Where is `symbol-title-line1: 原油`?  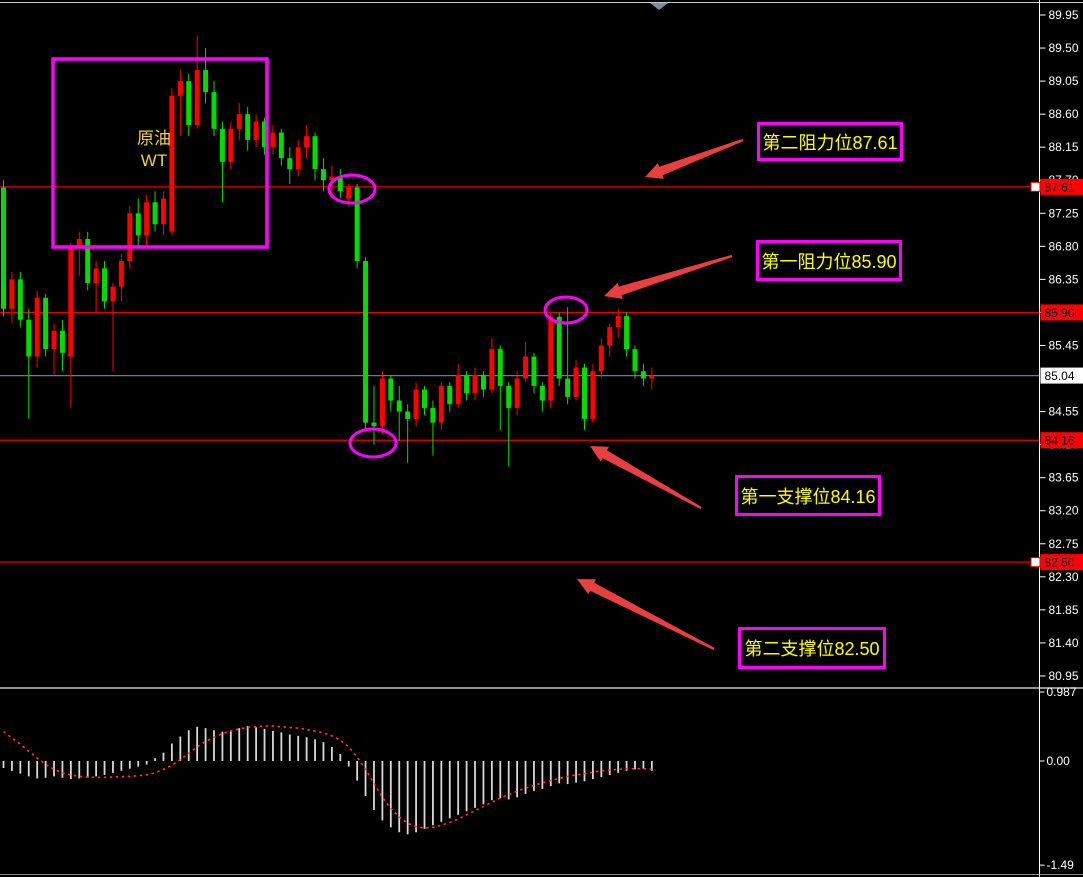 symbol-title-line1: 原油 is located at coordinates (154, 138).